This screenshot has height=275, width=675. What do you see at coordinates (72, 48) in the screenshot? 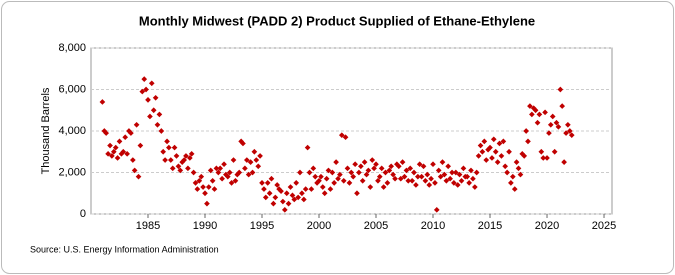
I see `y-tick-label: 8,000` at bounding box center [72, 48].